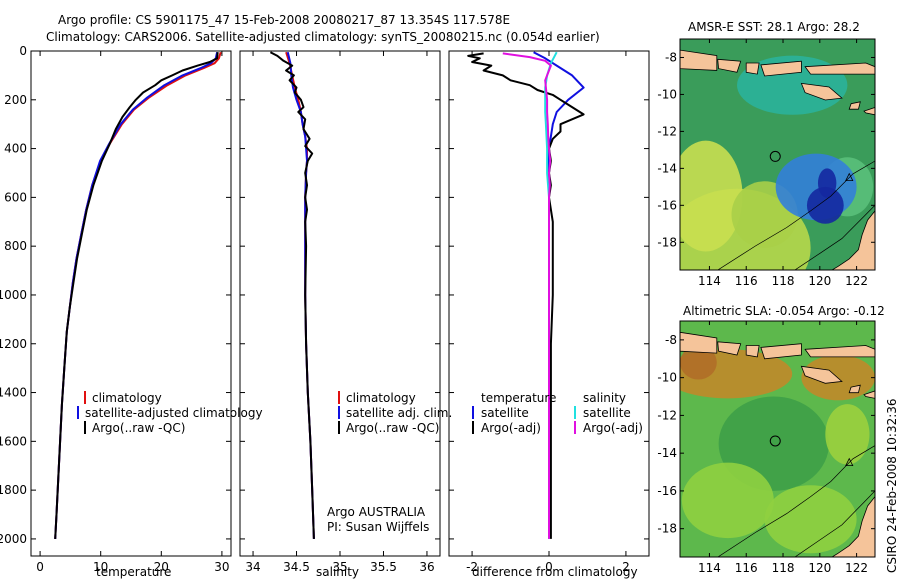  What do you see at coordinates (252, 567) in the screenshot?
I see `x-tick-label: 34` at bounding box center [252, 567].